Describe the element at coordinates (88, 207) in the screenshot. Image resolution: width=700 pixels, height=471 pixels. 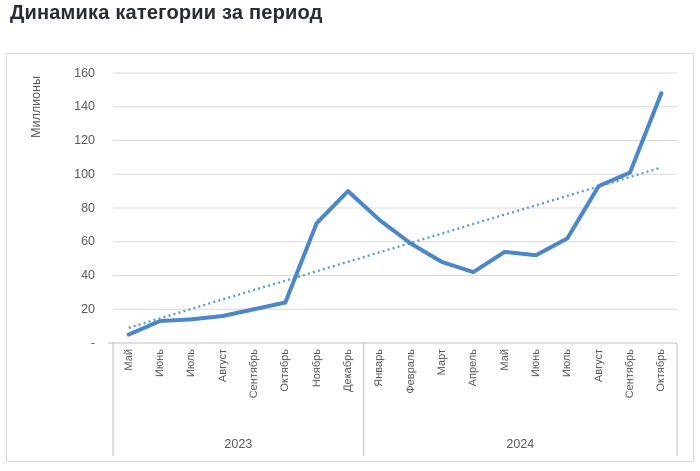
I see `y-tick-label: 80` at that location.